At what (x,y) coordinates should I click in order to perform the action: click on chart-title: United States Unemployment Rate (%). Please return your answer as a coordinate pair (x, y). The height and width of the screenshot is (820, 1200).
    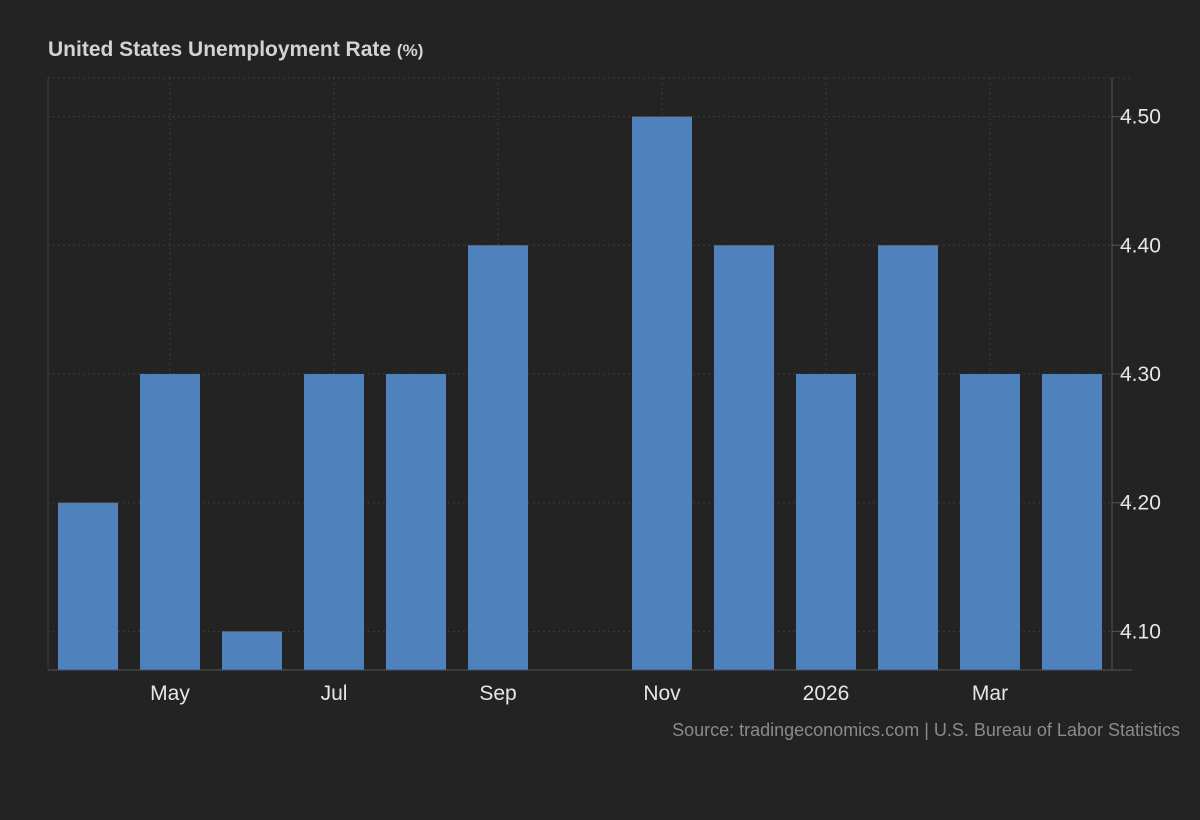
    Looking at the image, I should click on (235, 50).